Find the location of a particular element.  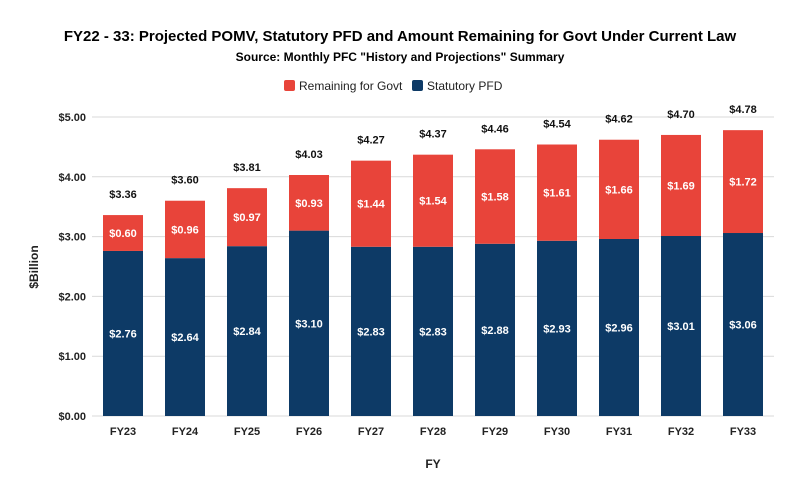

data-label-total: $4.78 is located at coordinates (743, 110).